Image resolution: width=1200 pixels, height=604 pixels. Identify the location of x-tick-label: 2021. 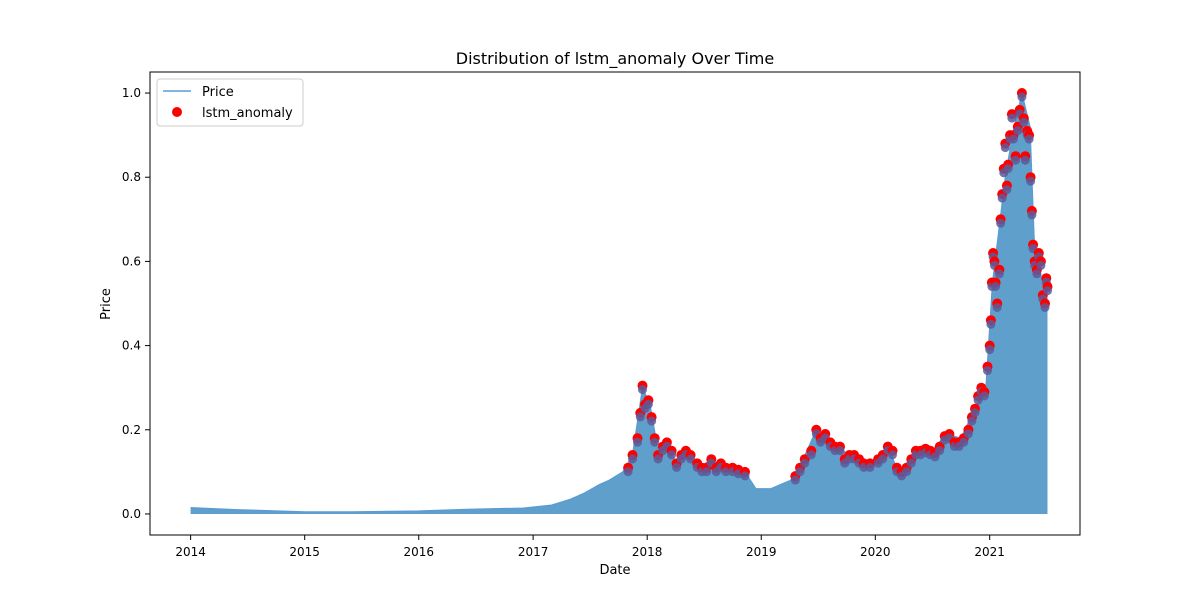
(989, 552).